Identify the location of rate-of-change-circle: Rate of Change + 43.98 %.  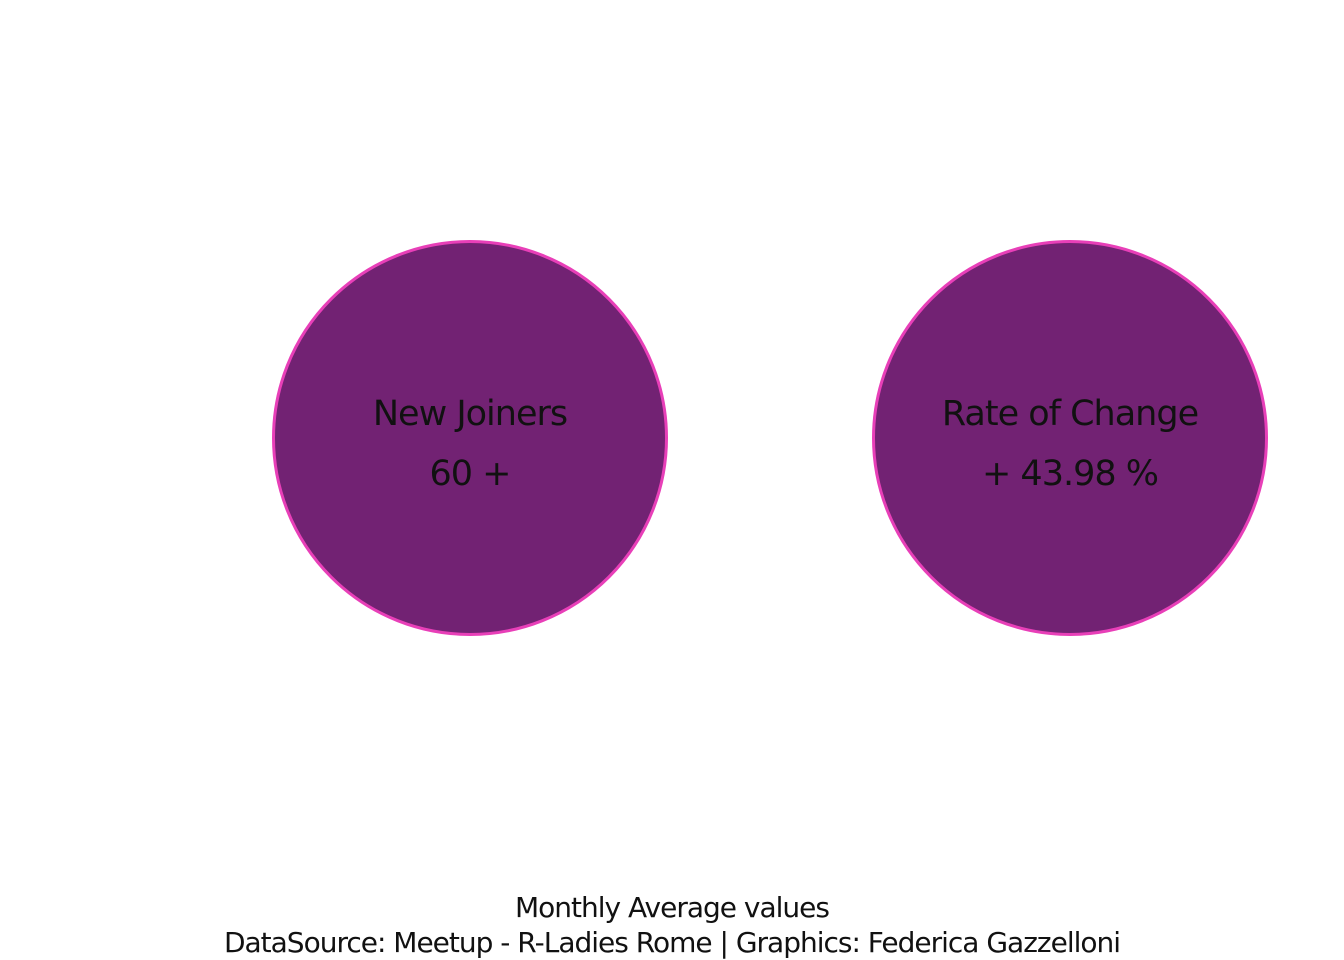
(1070, 438).